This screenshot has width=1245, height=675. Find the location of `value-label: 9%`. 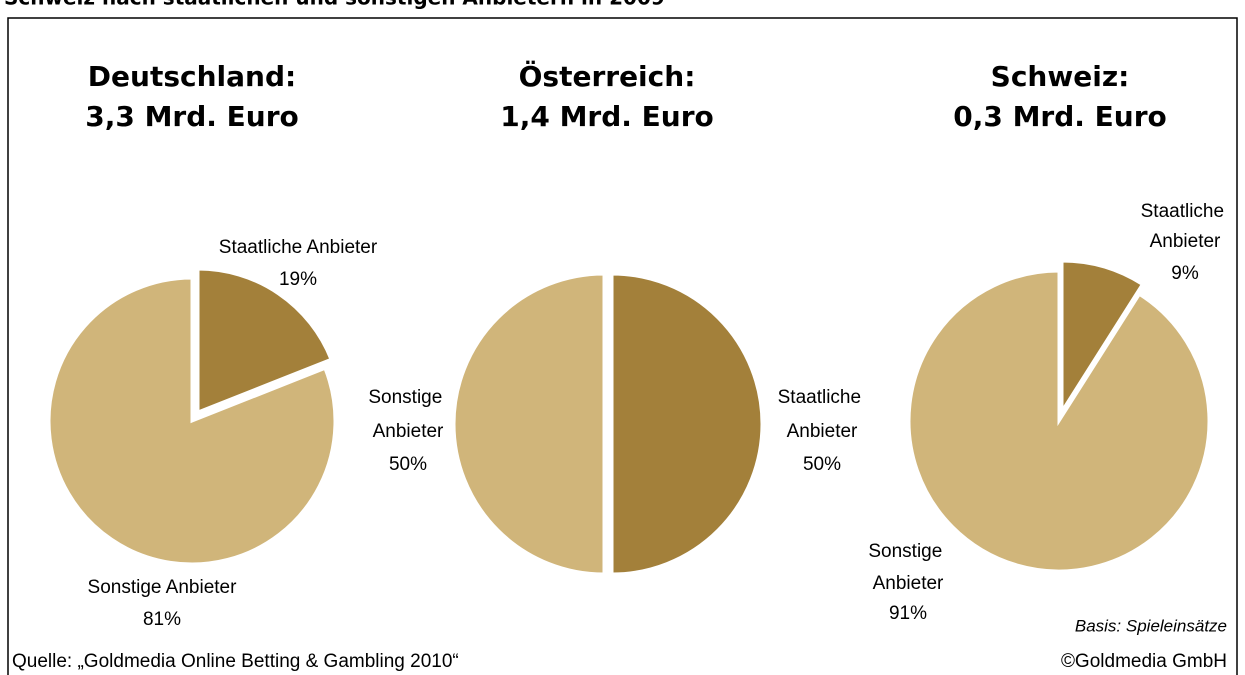

value-label: 9% is located at coordinates (1185, 273).